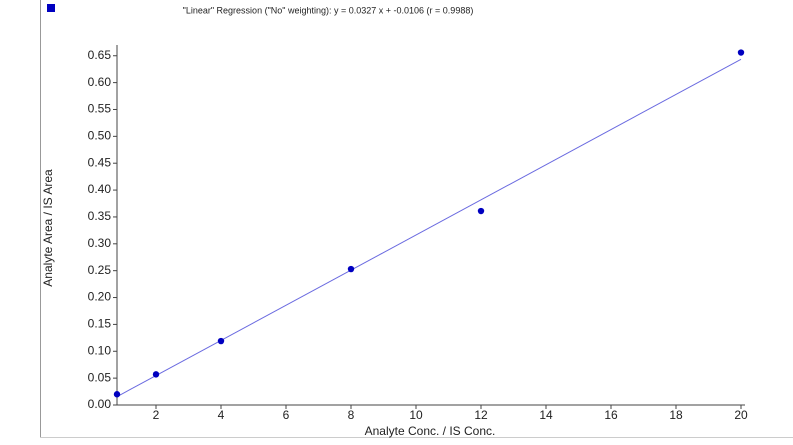 Image resolution: width=793 pixels, height=445 pixels. Describe the element at coordinates (100, 55) in the screenshot. I see `y-tick-label: 0.65` at that location.